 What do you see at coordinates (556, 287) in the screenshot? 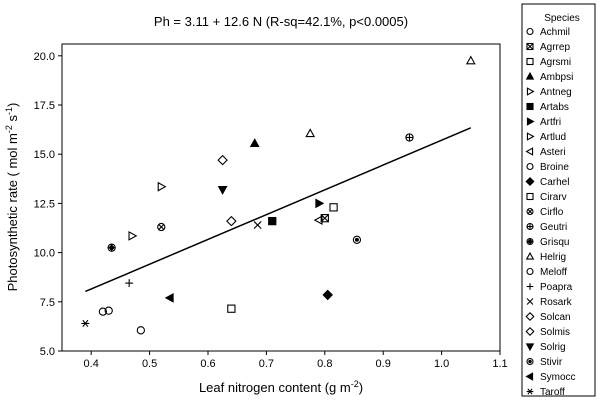
I see `legend-label: Poapra` at bounding box center [556, 287].